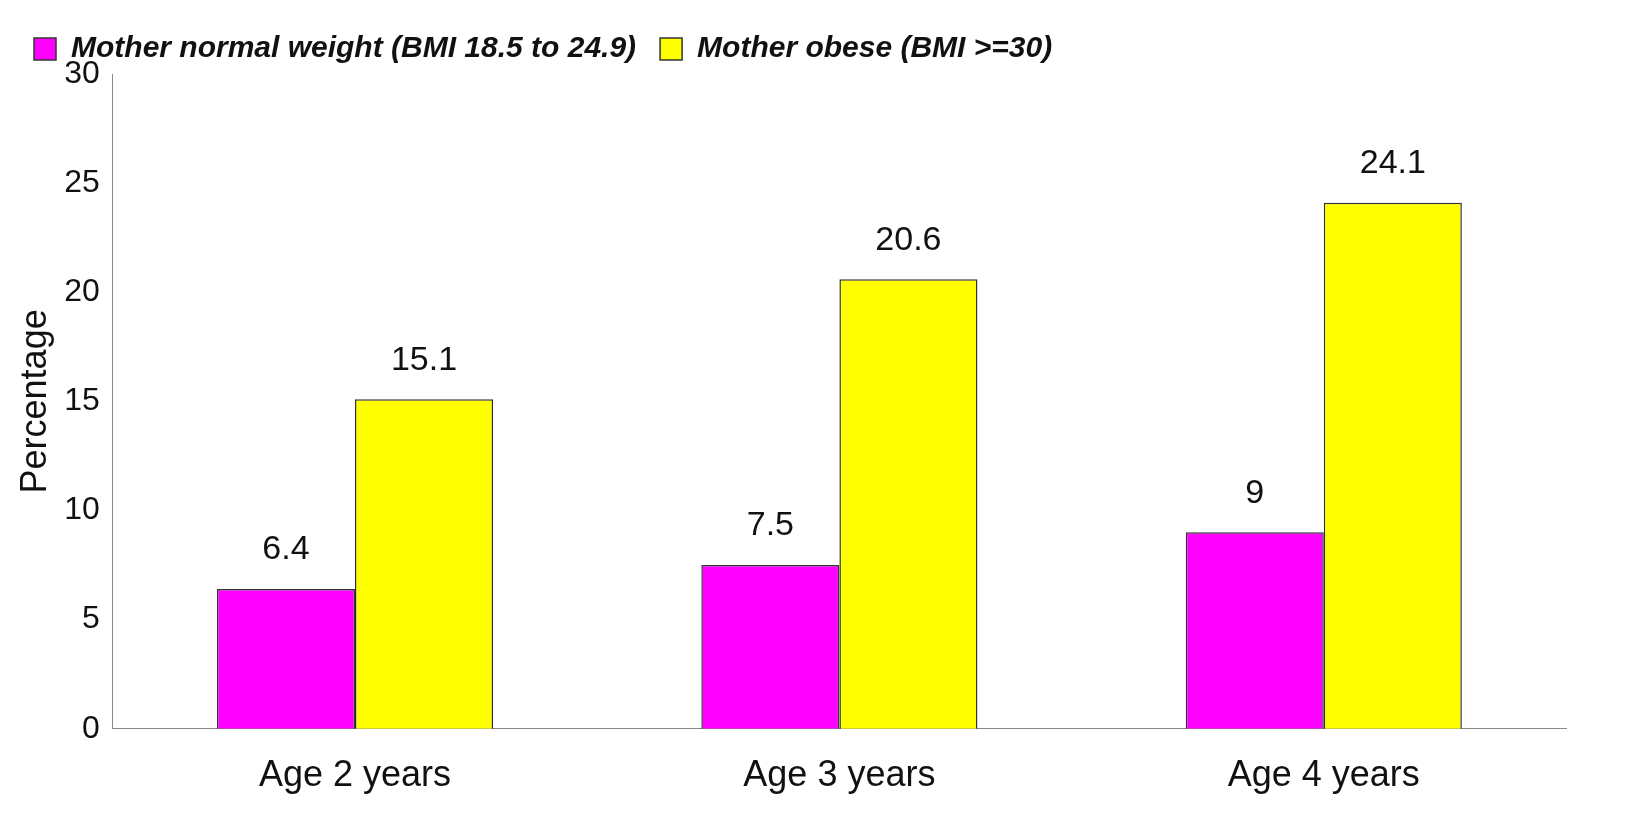 This screenshot has width=1626, height=822. What do you see at coordinates (82, 508) in the screenshot?
I see `y-tick-label: 10` at bounding box center [82, 508].